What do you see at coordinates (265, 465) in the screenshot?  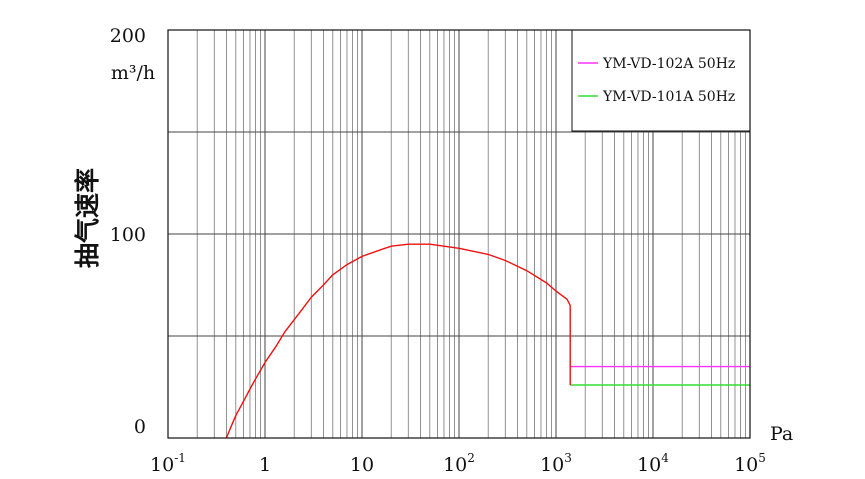 I see `x-tick-label: 1` at bounding box center [265, 465].